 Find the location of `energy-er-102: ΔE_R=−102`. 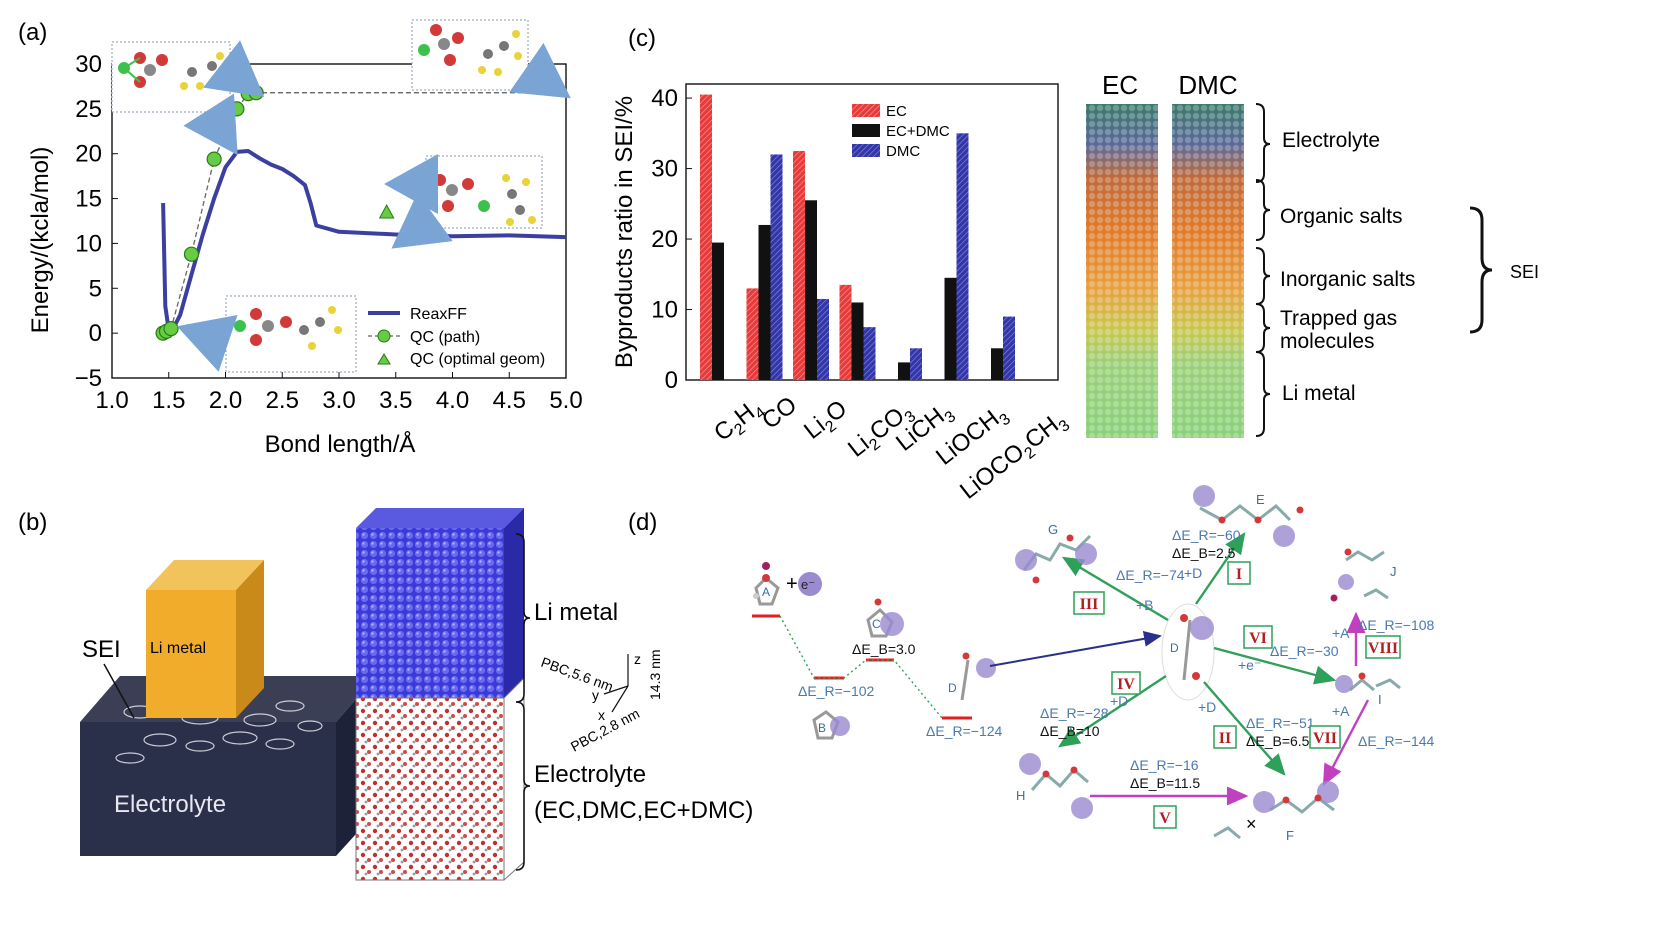

energy-er-102: ΔE_R=−102 is located at coordinates (836, 691).